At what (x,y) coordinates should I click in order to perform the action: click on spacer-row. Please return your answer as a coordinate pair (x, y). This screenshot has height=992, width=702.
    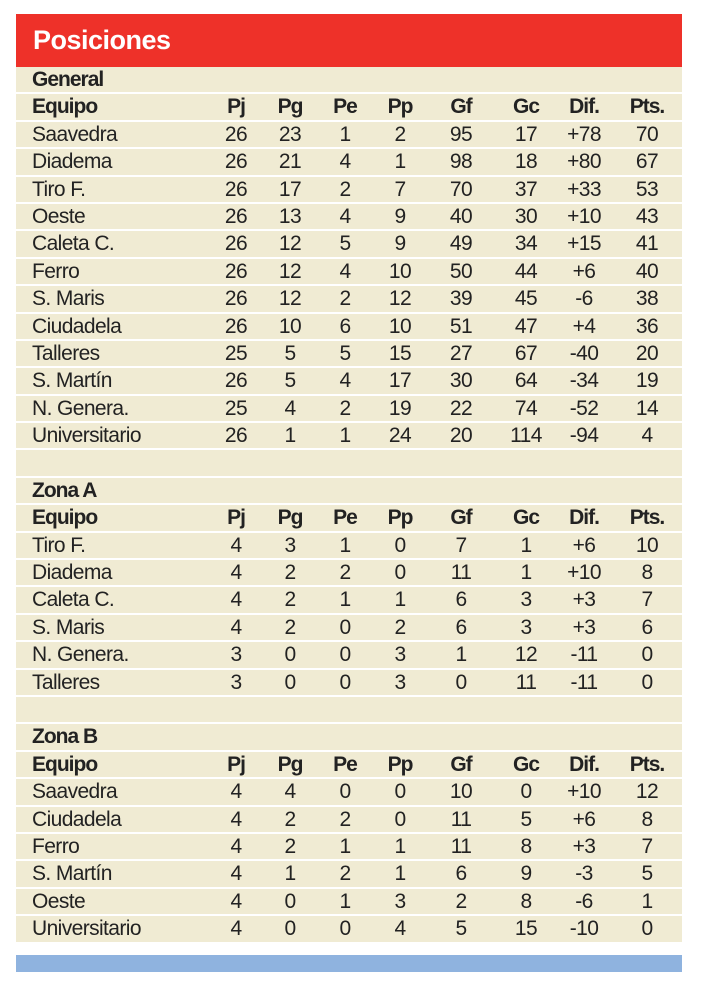
    Looking at the image, I should click on (349, 463).